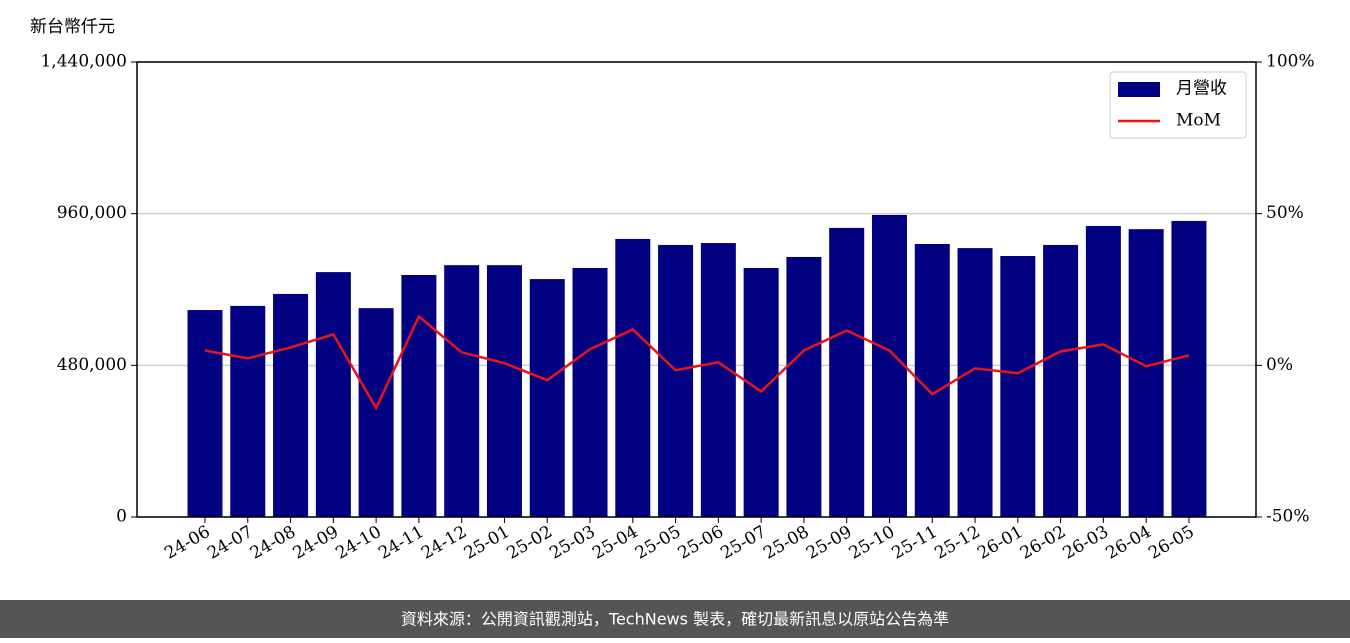 This screenshot has width=1350, height=643. Describe the element at coordinates (92, 213) in the screenshot. I see `y-tick-label: 960,000` at that location.